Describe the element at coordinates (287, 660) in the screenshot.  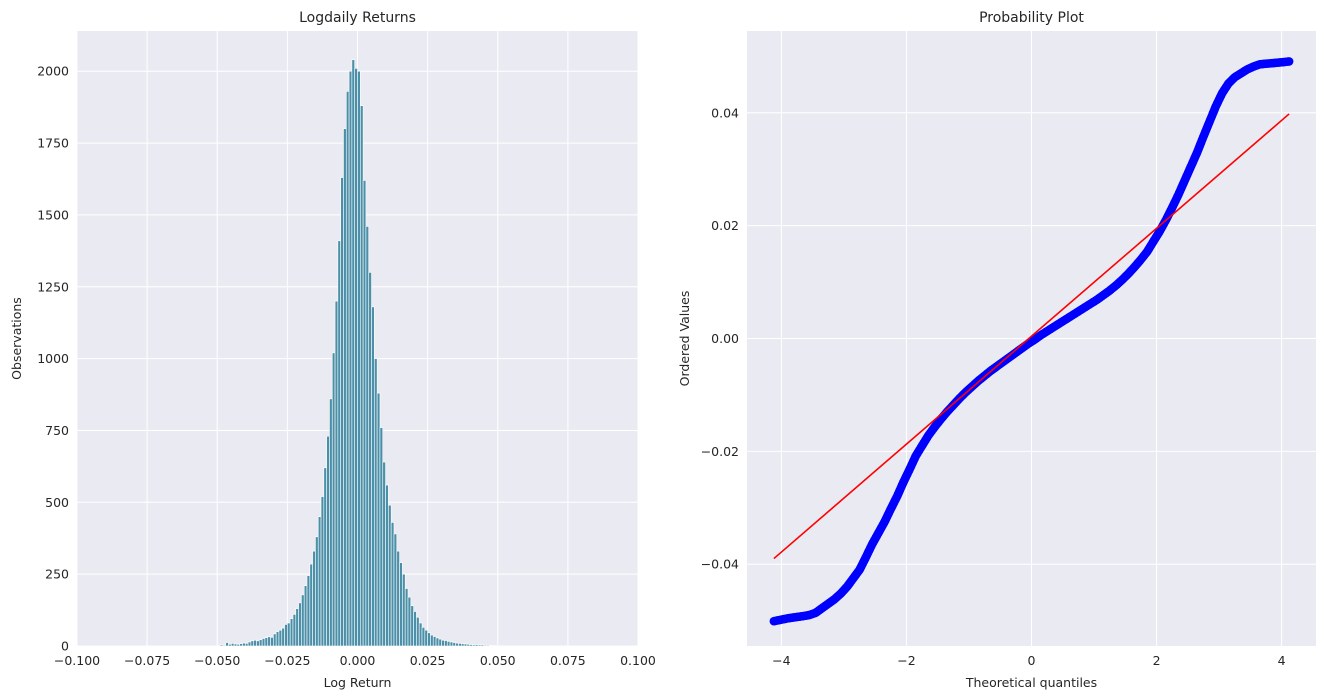
I see `histogram-x-tick-label: −0.025` at that location.